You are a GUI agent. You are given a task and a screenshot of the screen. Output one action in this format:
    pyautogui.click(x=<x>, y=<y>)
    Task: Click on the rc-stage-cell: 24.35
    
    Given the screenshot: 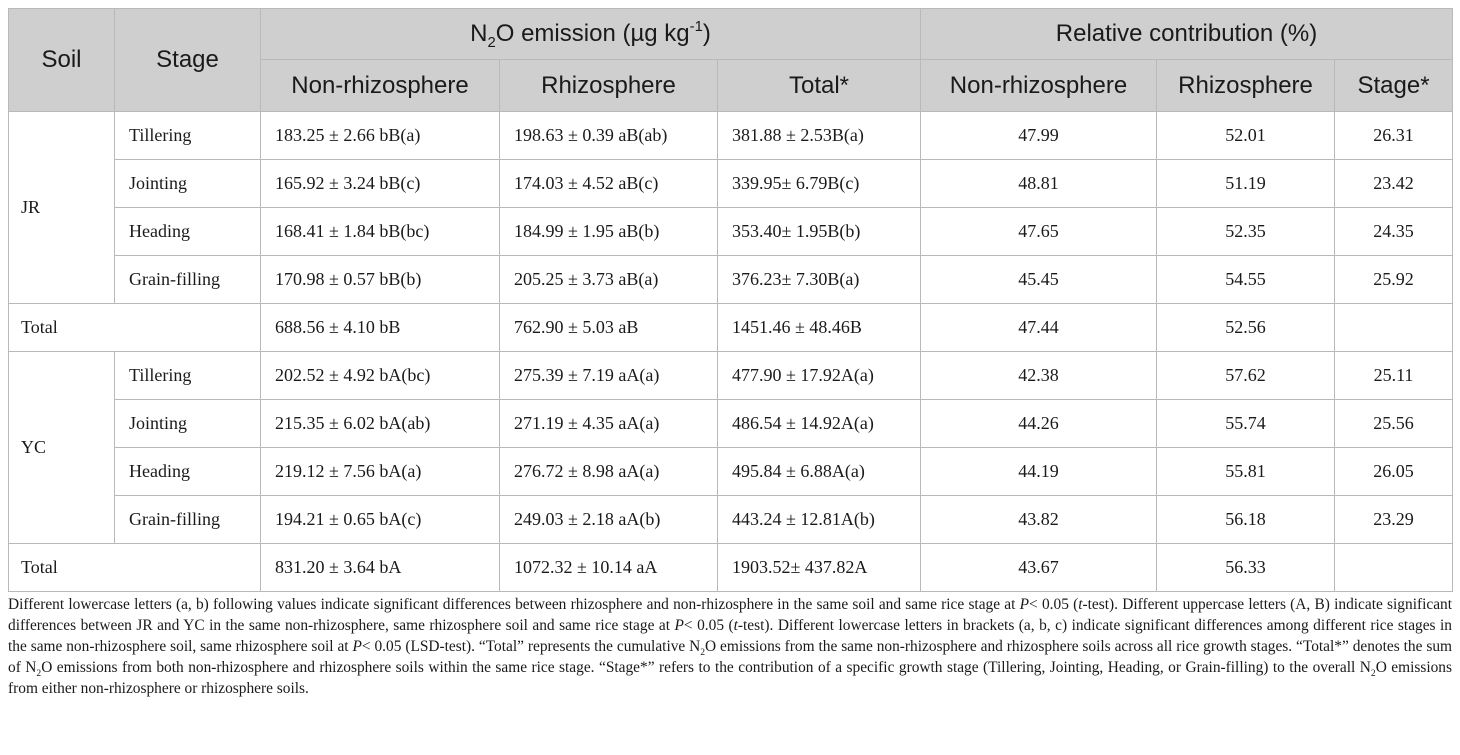 What is the action you would take?
    pyautogui.click(x=1394, y=231)
    